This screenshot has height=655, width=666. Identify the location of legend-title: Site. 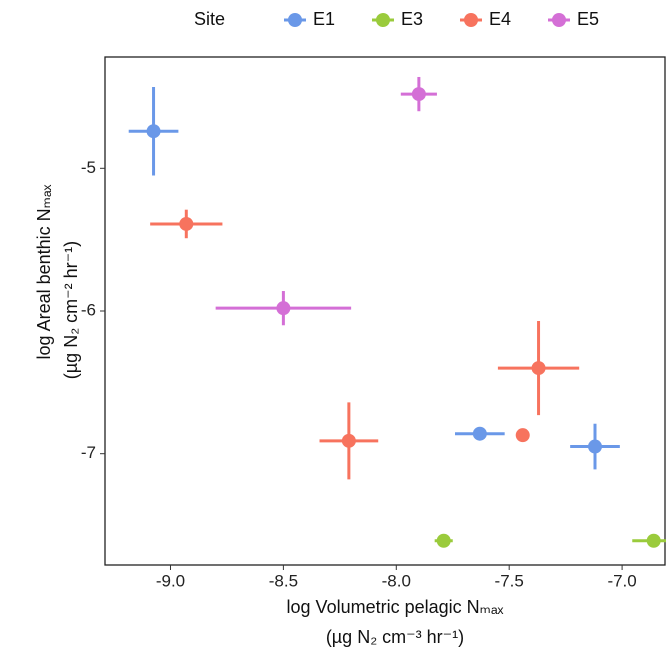
(209, 19).